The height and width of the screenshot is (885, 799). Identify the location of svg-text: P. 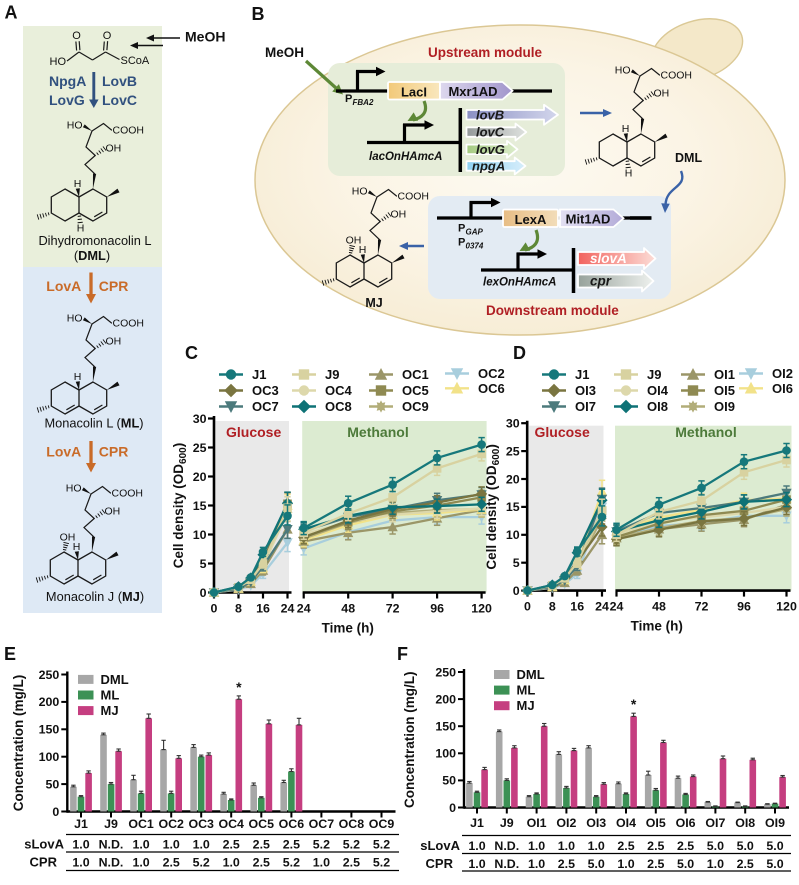
(461, 229).